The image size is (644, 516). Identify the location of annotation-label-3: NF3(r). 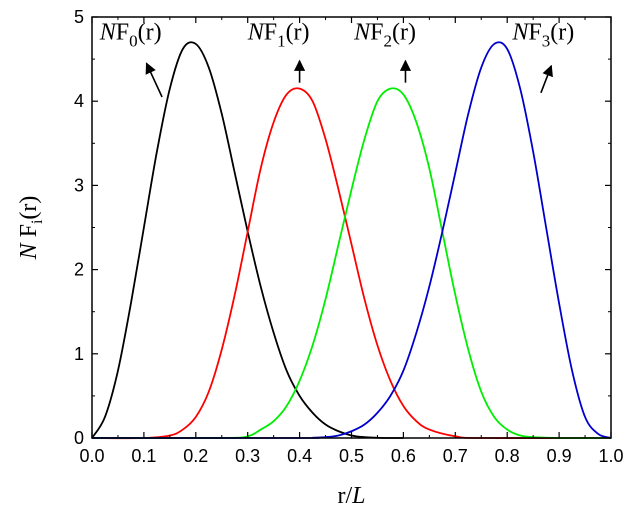
(542, 35).